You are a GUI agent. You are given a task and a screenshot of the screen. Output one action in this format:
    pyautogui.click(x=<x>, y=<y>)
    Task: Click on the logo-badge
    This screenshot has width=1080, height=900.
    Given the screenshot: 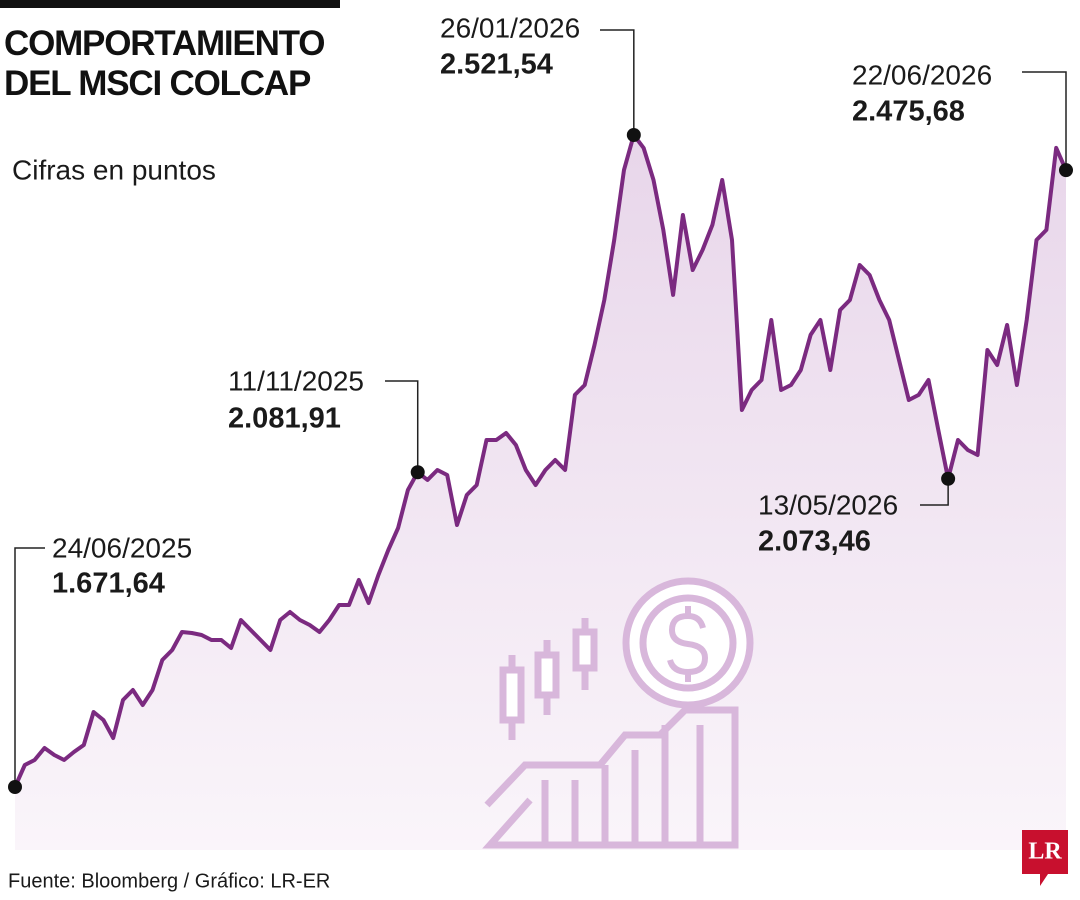 What is the action you would take?
    pyautogui.click(x=1045, y=858)
    